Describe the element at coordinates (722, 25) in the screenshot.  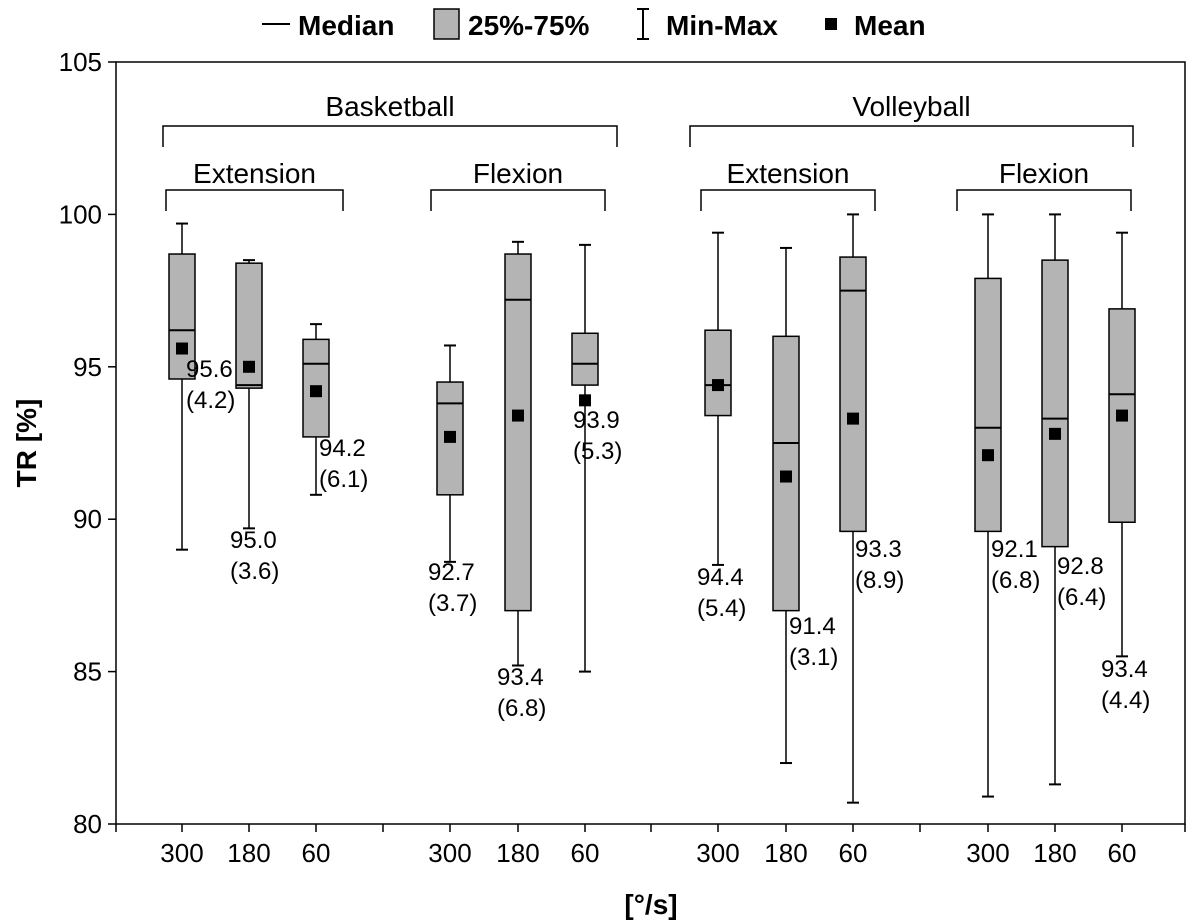
I see `legend-minmax-label: Min-Max` at that location.